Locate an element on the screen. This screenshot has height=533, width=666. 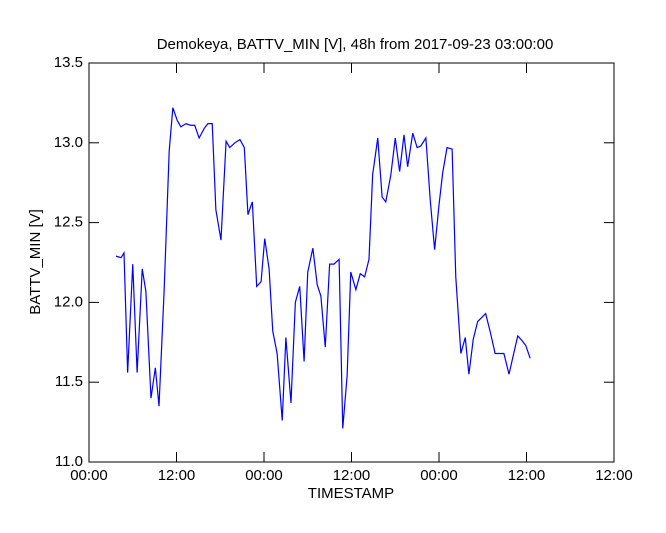
y-tick-label: 11.5 is located at coordinates (69, 381).